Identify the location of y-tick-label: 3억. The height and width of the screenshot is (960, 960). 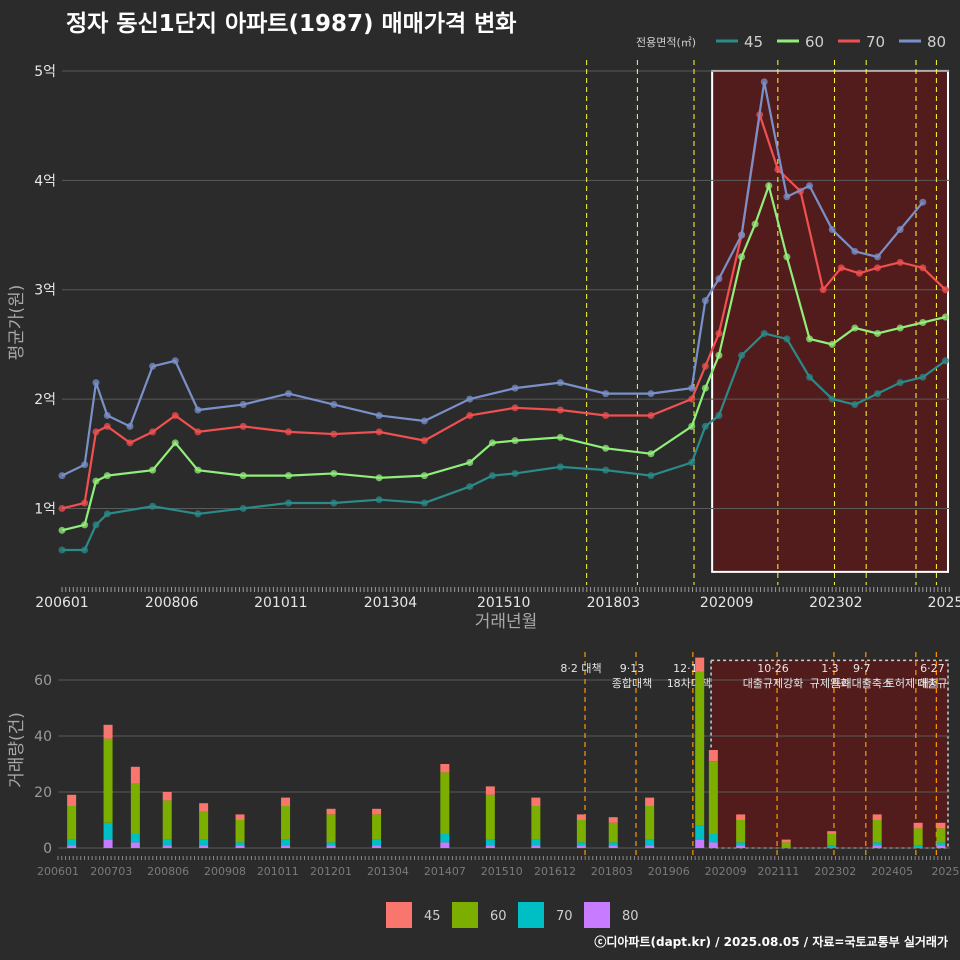
(45, 291).